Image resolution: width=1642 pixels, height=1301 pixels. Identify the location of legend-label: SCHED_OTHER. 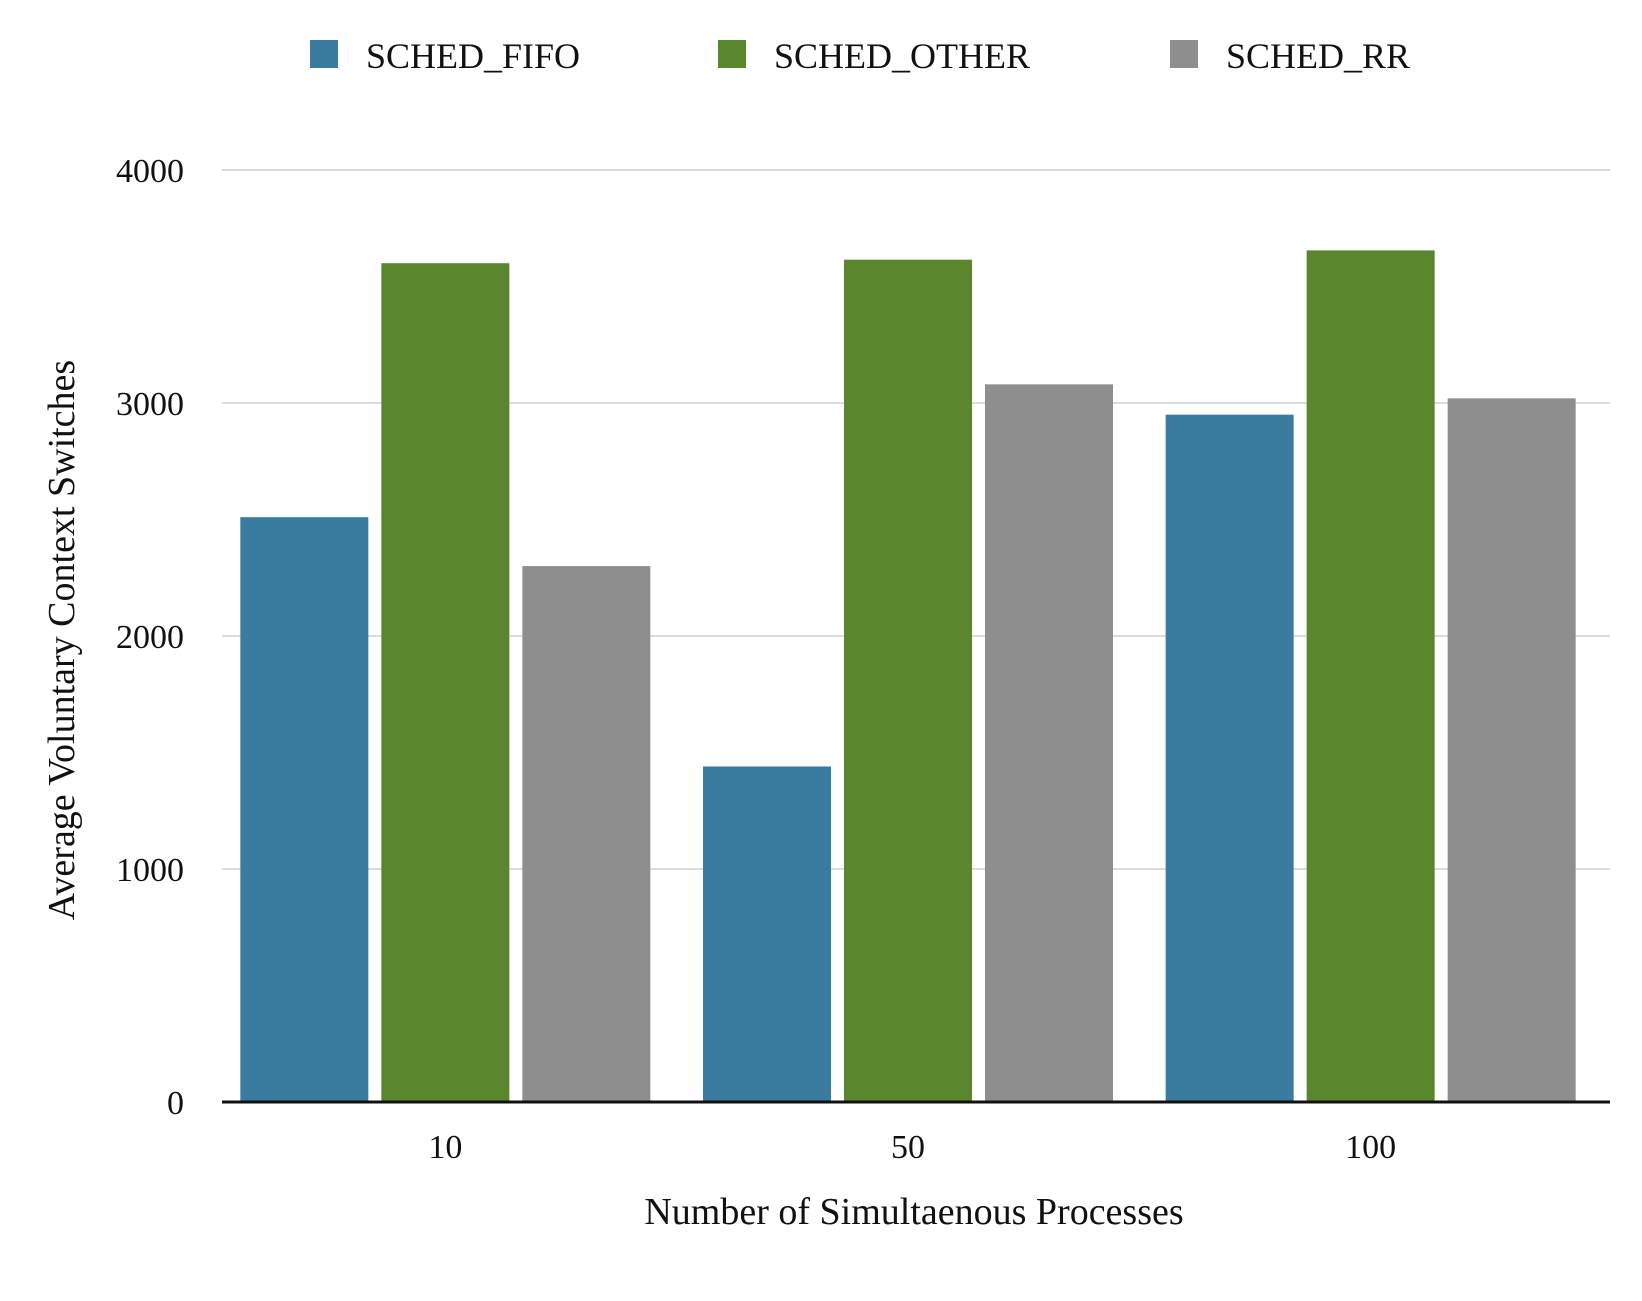
(902, 56).